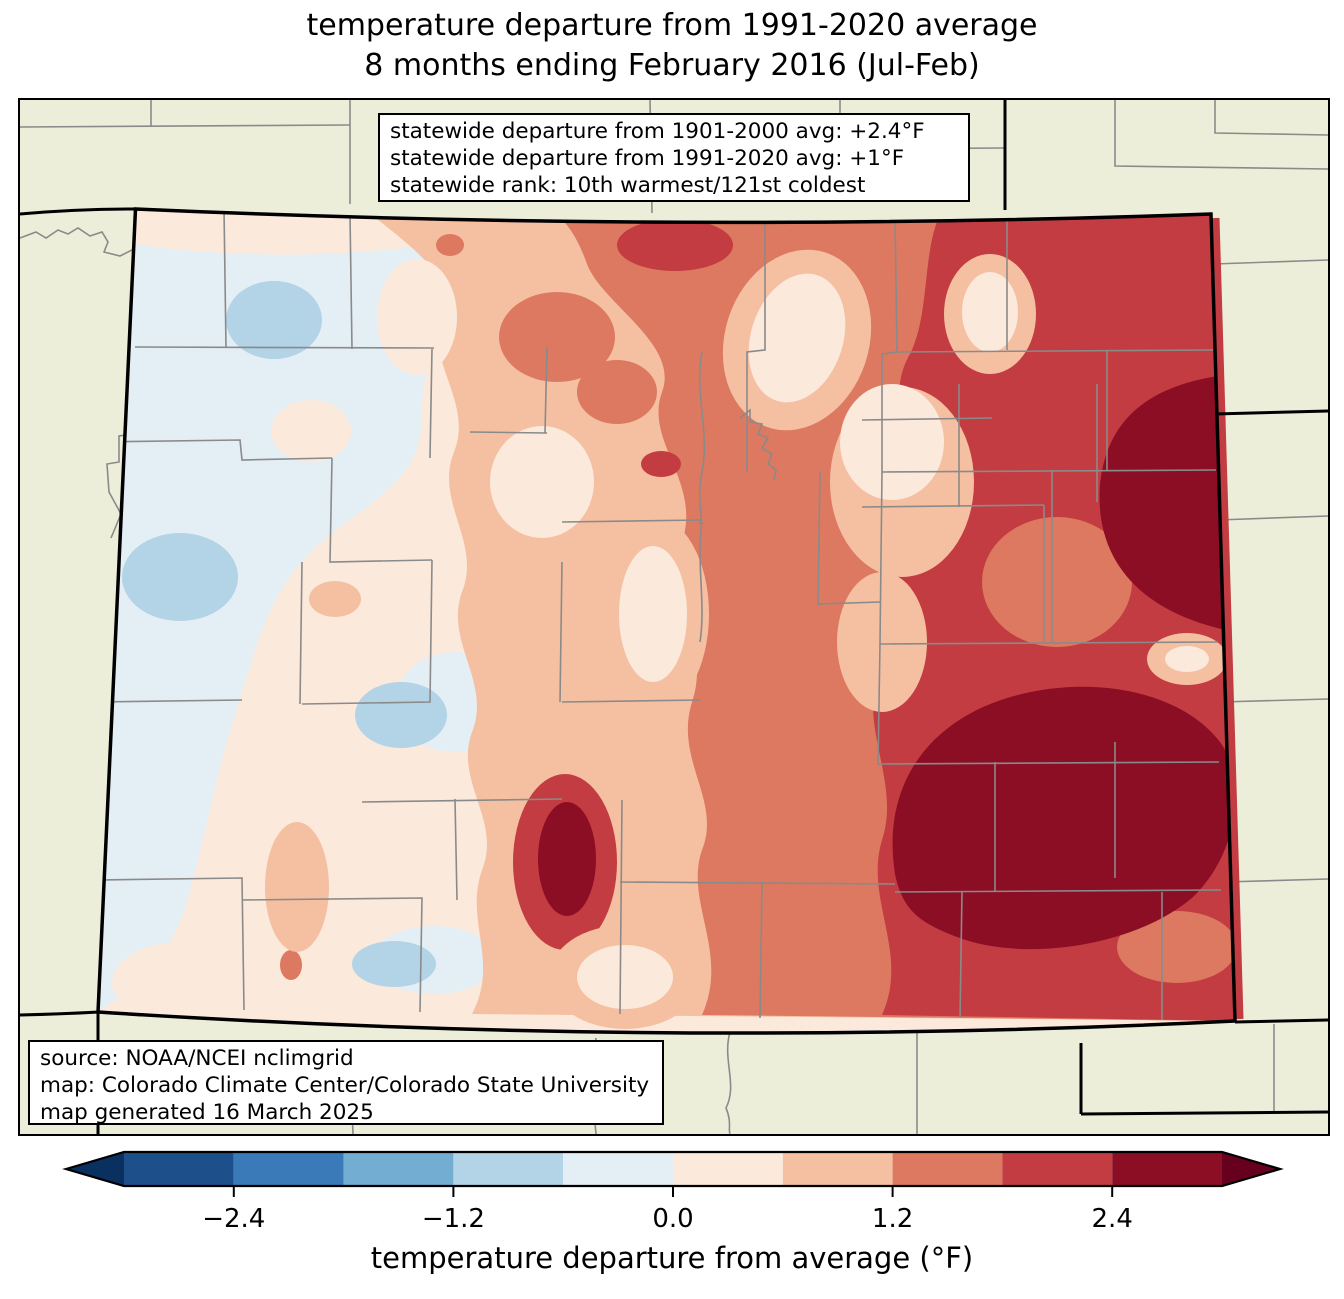 Image resolution: width=1344 pixels, height=1299 pixels. I want to click on colorbar-over-arrow, so click(1251, 1169).